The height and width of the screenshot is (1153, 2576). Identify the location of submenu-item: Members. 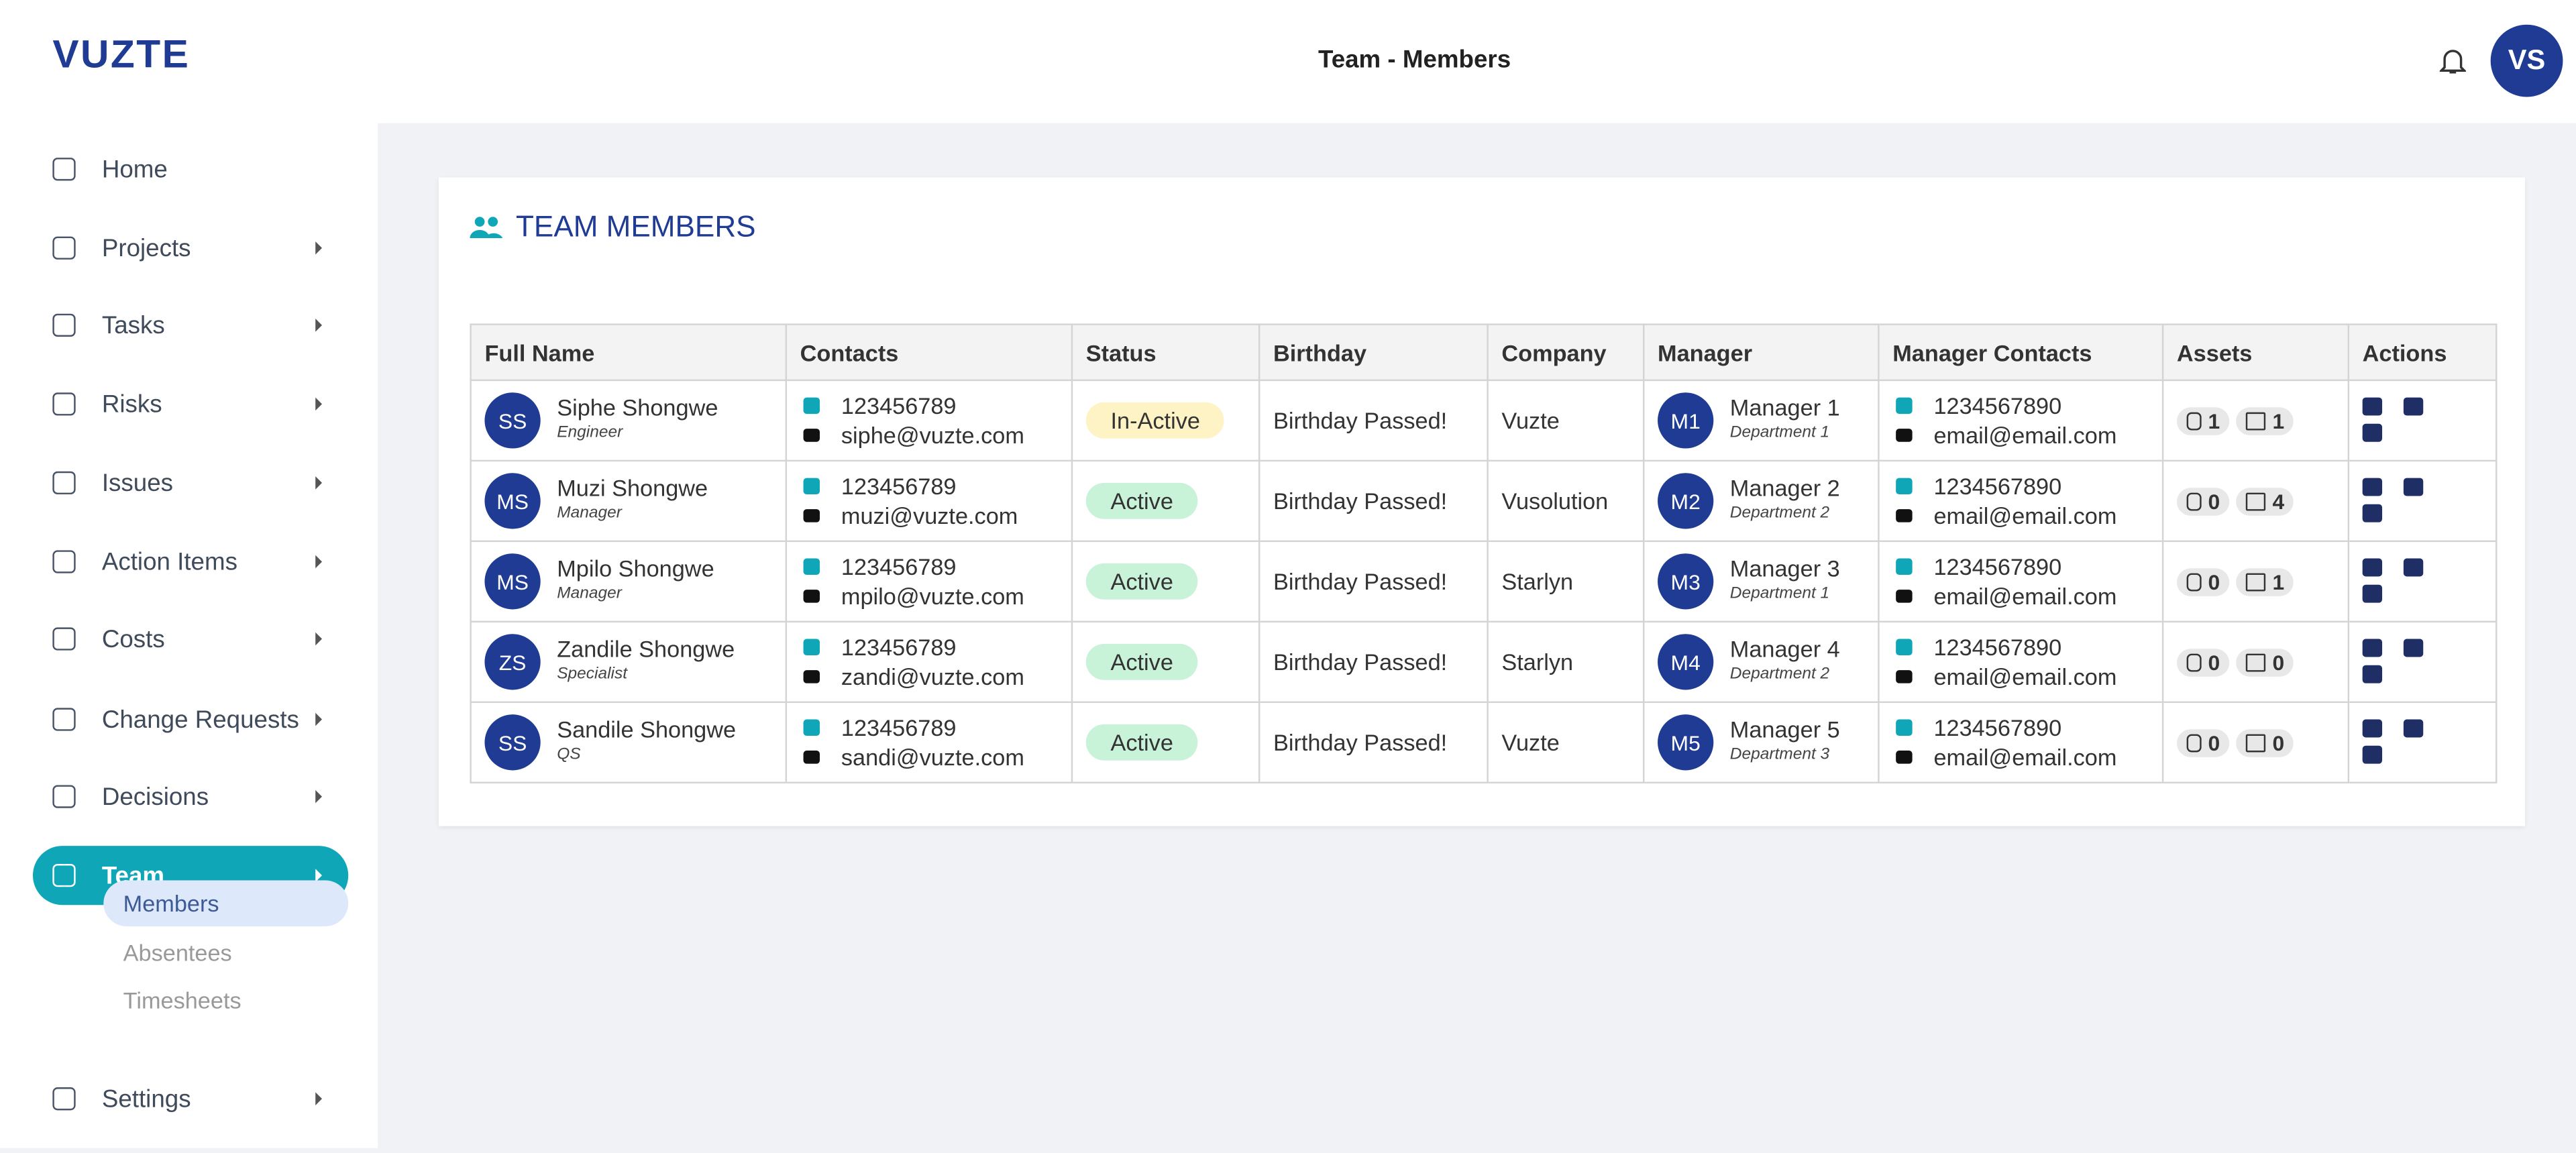
(226, 904).